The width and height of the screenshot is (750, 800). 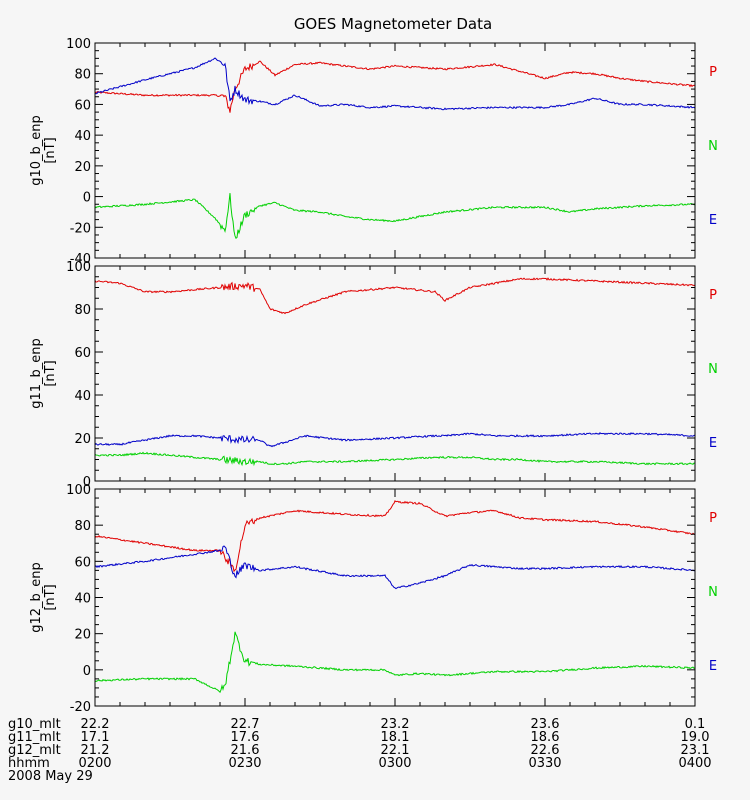 What do you see at coordinates (545, 750) in the screenshot?
I see `footer-value: 22.6` at bounding box center [545, 750].